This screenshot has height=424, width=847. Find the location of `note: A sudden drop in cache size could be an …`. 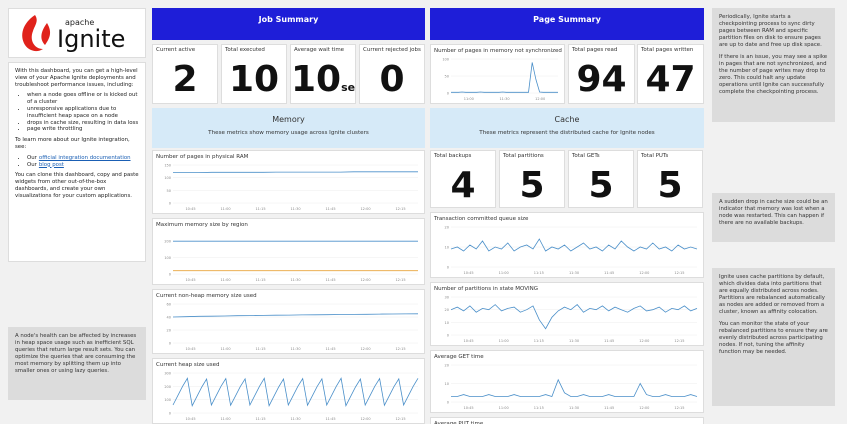

note: A sudden drop in cache size could be an … is located at coordinates (773, 217).